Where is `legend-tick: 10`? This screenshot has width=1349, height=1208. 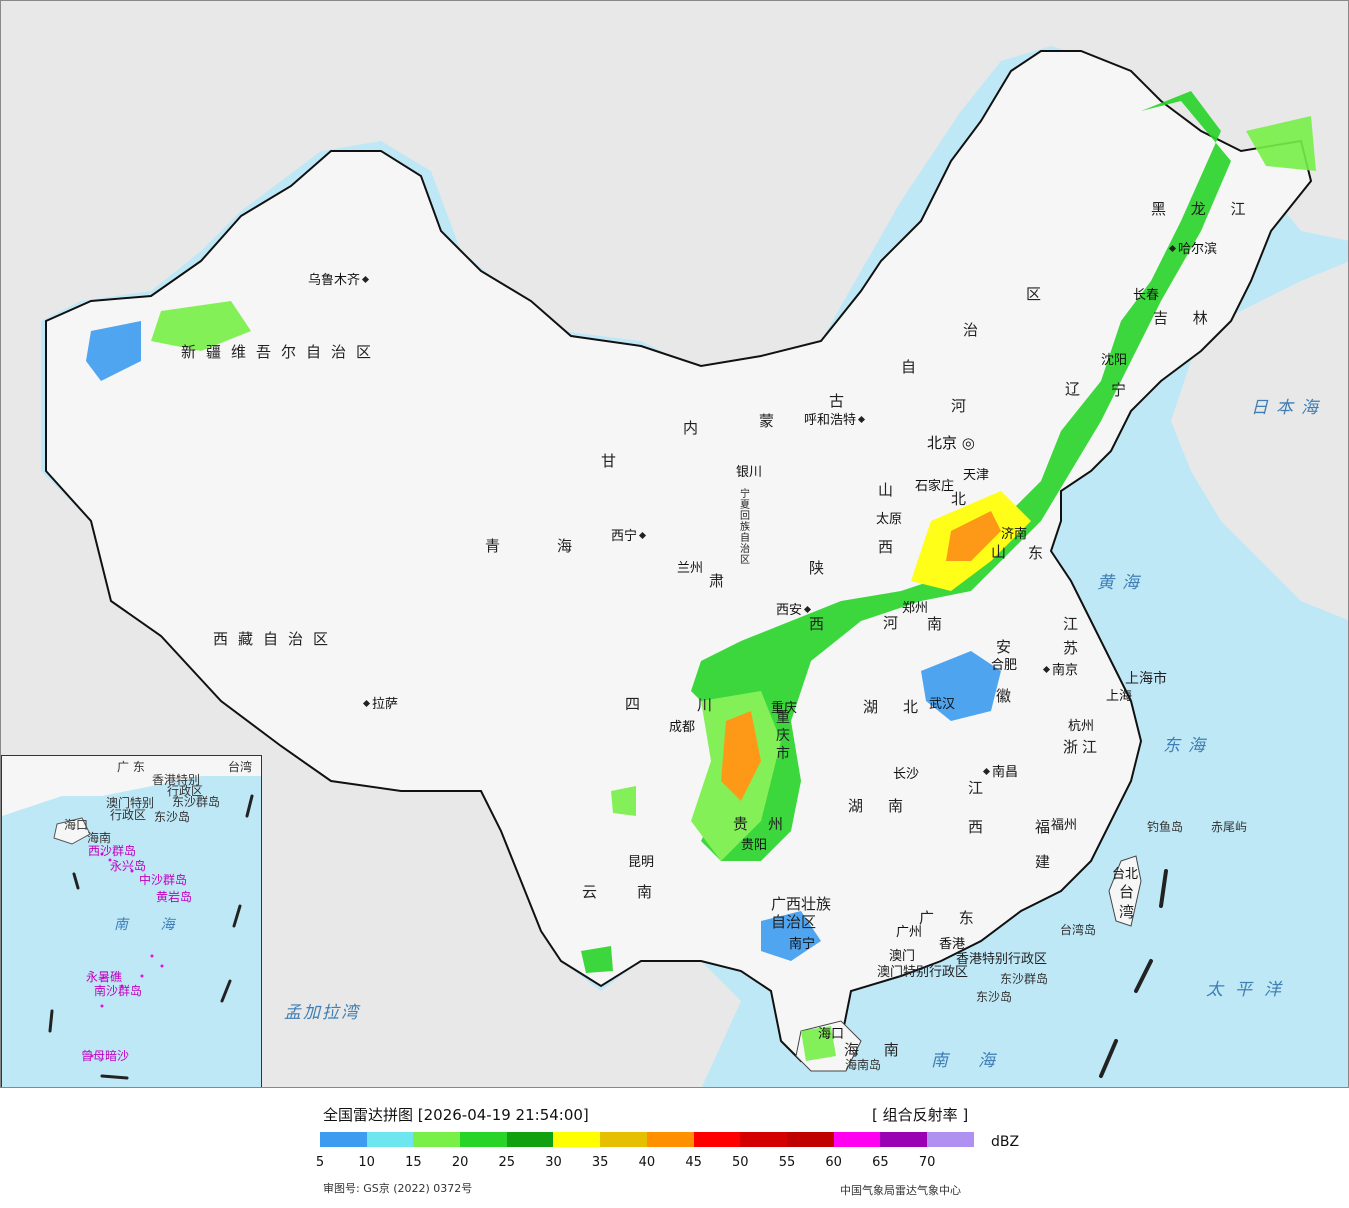 legend-tick: 10 is located at coordinates (366, 1162).